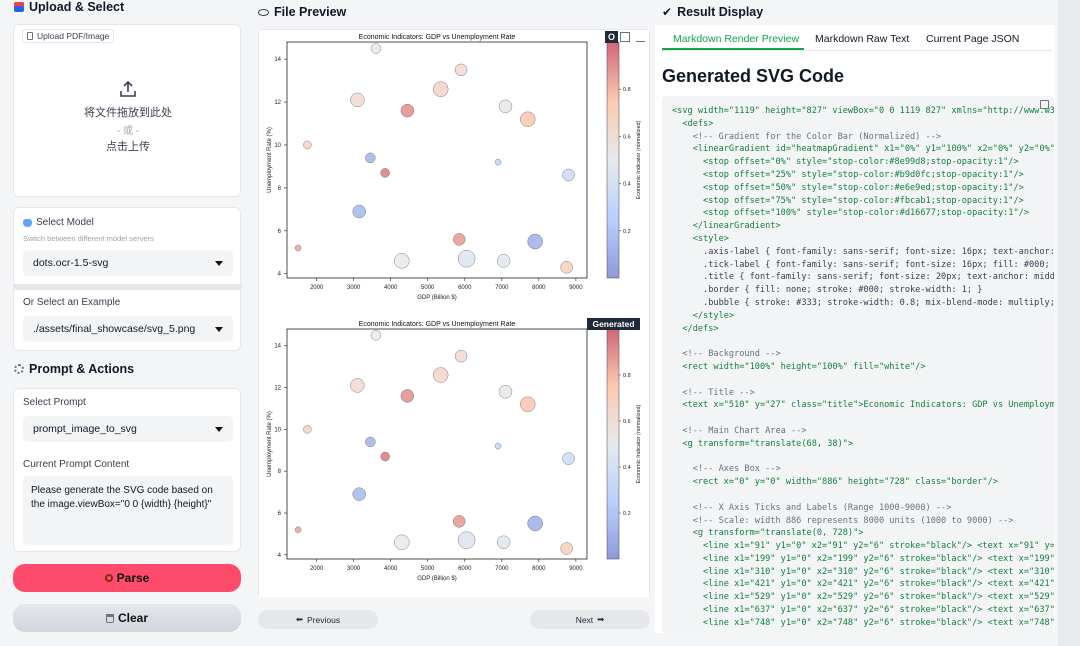 Image resolution: width=1080 pixels, height=646 pixels. Describe the element at coordinates (299, 619) in the screenshot. I see `arrow-left-icon: ⬅` at that location.